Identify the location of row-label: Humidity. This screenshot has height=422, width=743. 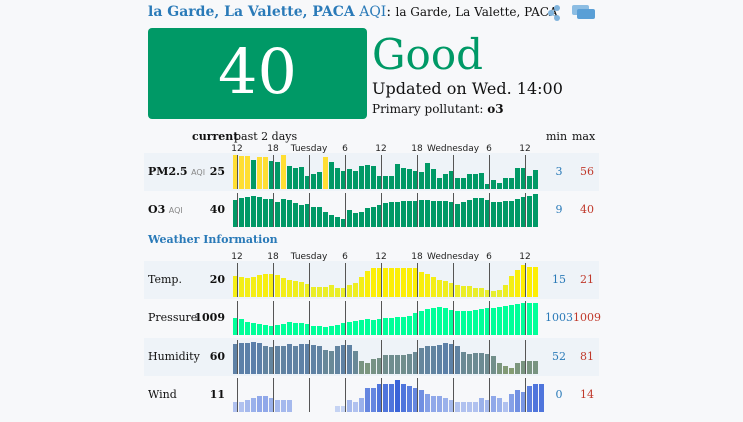
(174, 357).